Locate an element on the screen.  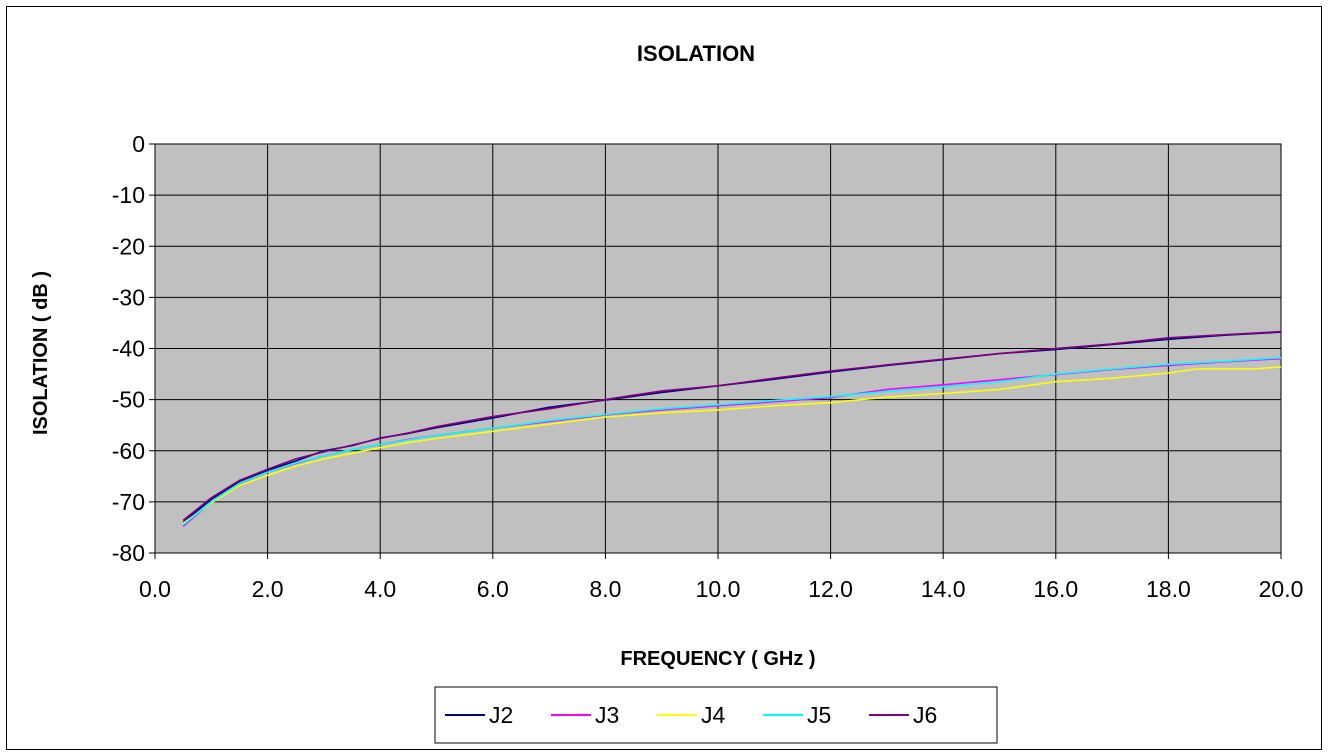
legend-label-j6: J6 is located at coordinates (925, 715).